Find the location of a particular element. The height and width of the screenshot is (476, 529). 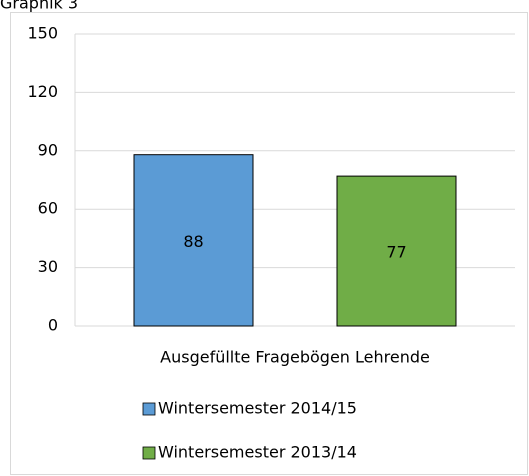

caption: Graphik 3 is located at coordinates (39, 6).